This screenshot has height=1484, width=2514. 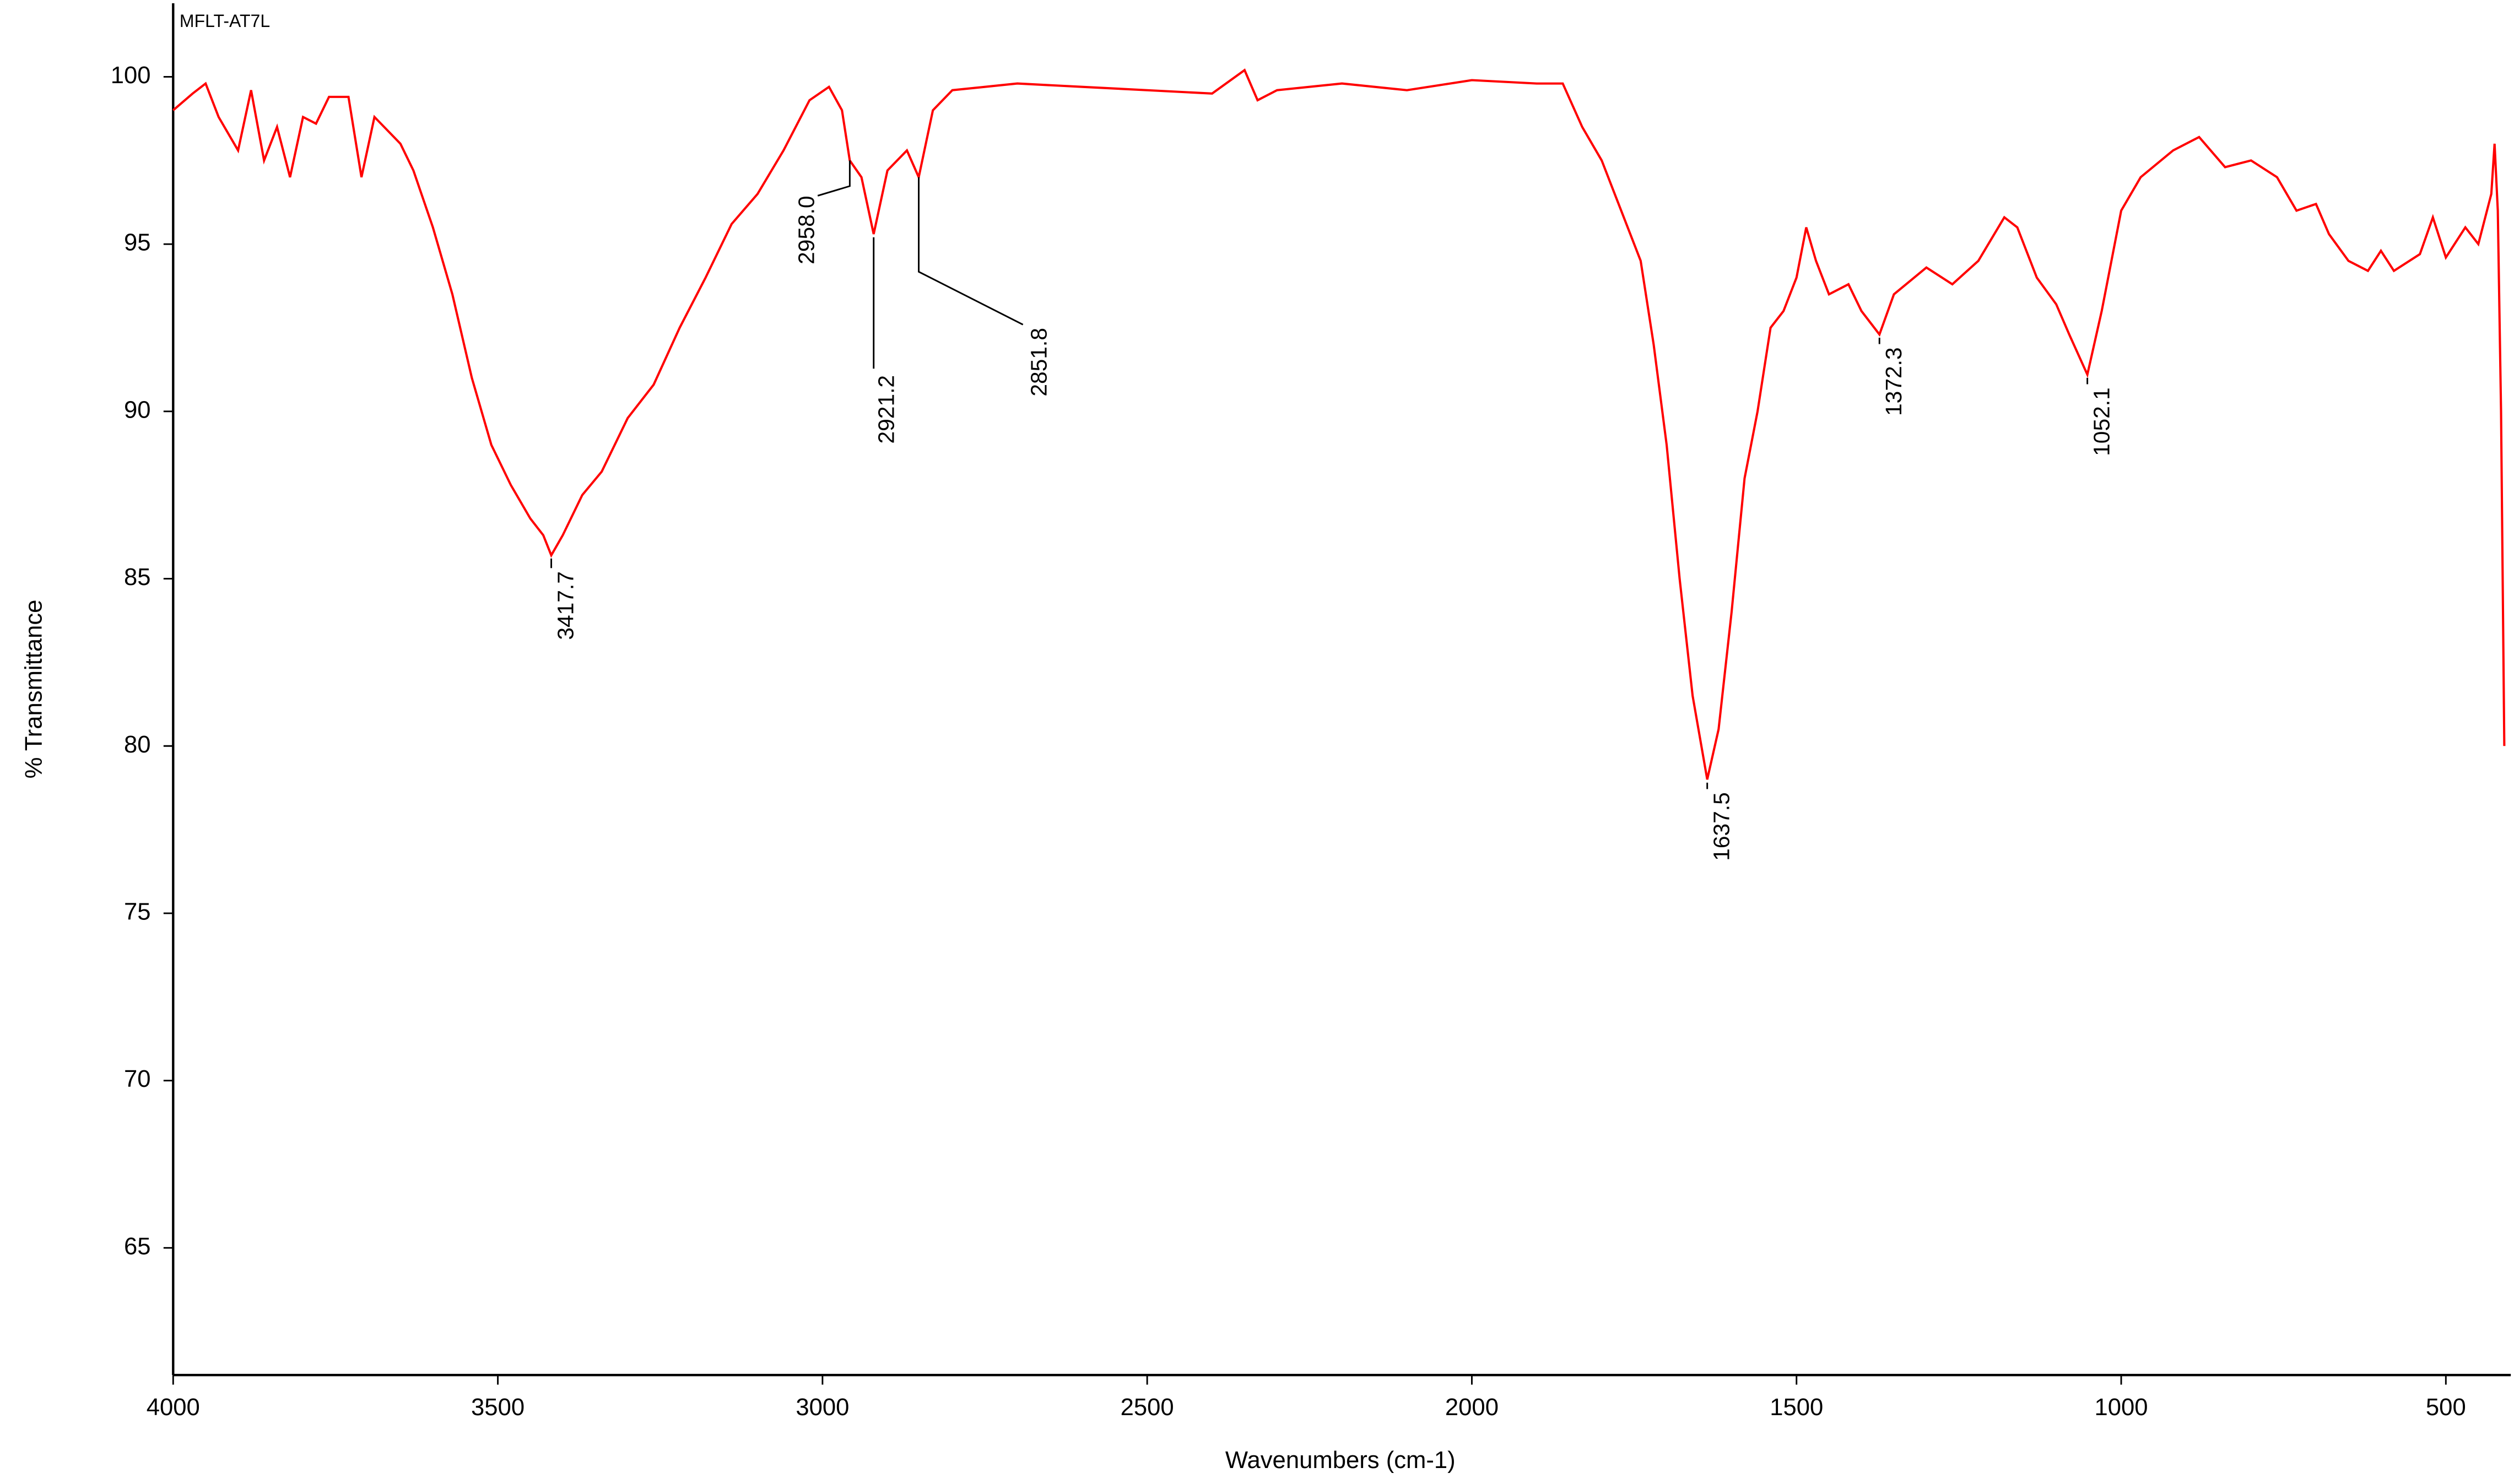 What do you see at coordinates (131, 76) in the screenshot?
I see `y-tick-label: 100` at bounding box center [131, 76].